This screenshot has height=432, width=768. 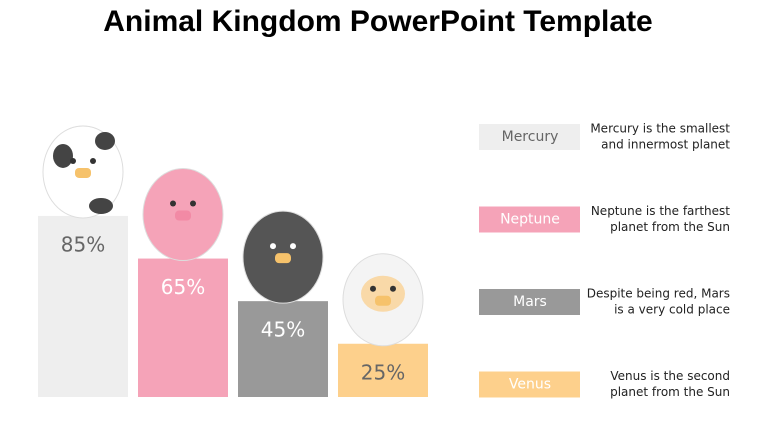 I want to click on legend-label: Neptune, so click(x=530, y=220).